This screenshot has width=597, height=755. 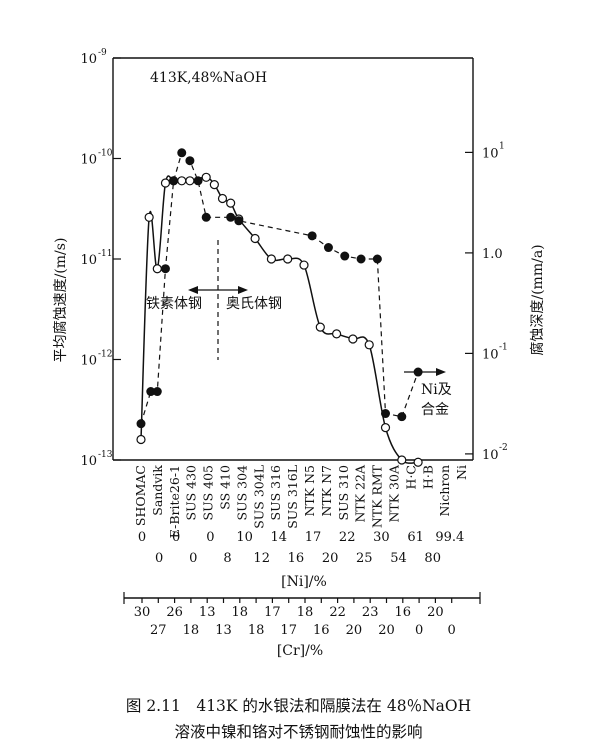 What do you see at coordinates (225, 487) in the screenshot?
I see `category-label: SS 410` at bounding box center [225, 487].